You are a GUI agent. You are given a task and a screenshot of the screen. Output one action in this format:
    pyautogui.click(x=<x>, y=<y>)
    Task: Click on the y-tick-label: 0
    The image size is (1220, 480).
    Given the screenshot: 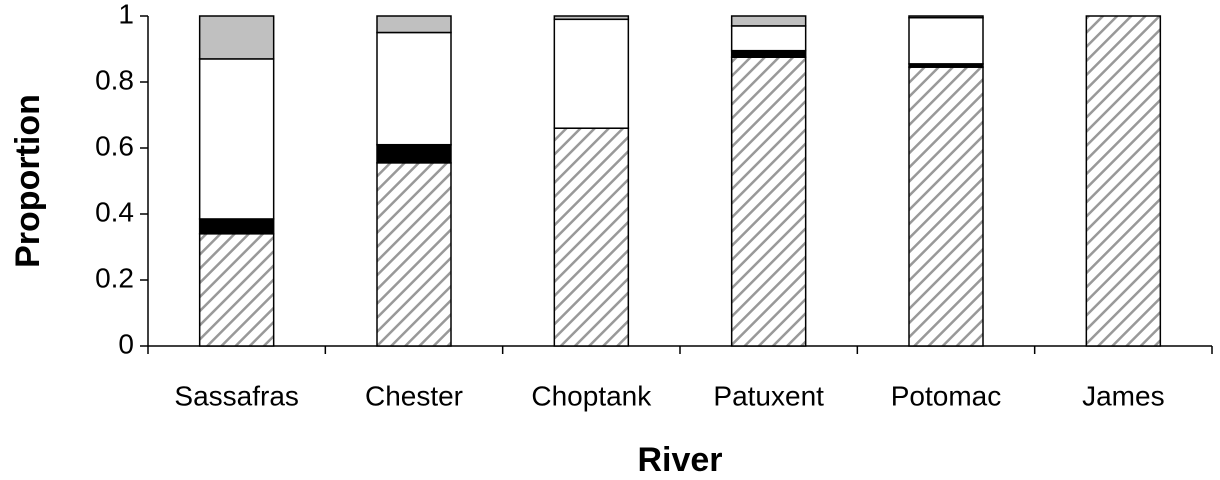 What is the action you would take?
    pyautogui.click(x=126, y=343)
    